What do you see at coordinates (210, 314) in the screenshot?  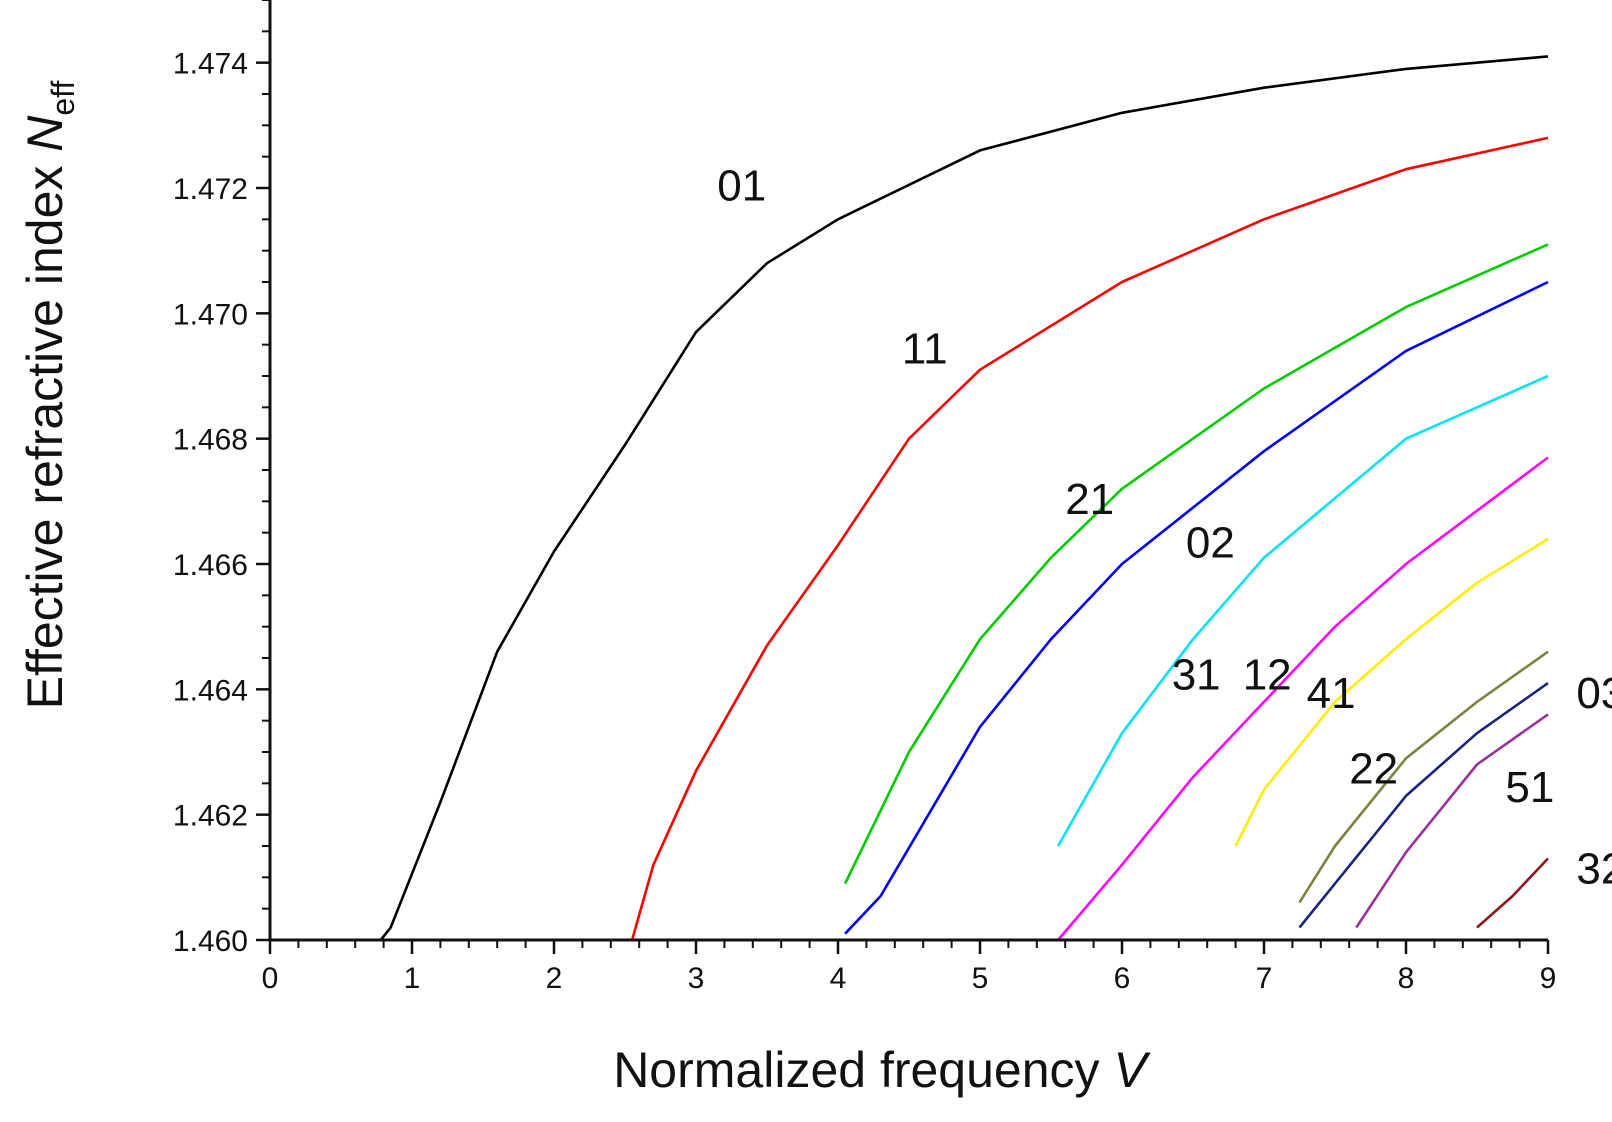 I see `y-tick-label: 1.470` at bounding box center [210, 314].